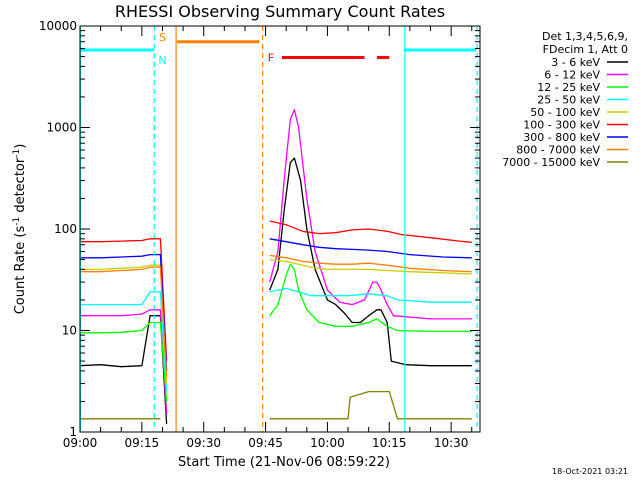 The image size is (640, 484). What do you see at coordinates (69, 331) in the screenshot?
I see `y-tick-label-1: 10` at bounding box center [69, 331].